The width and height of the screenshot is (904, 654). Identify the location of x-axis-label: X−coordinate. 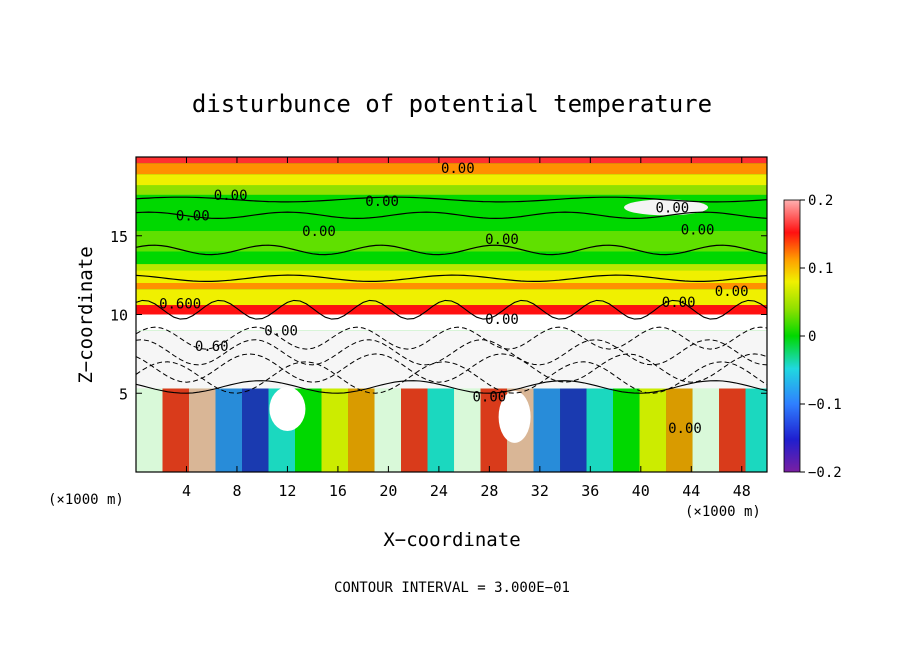
(451, 540).